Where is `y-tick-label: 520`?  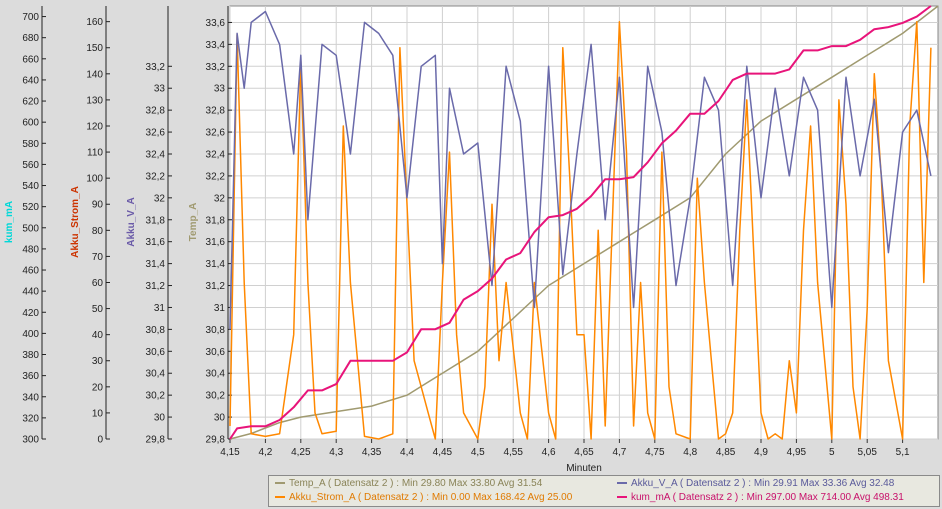 y-tick-label: 520 is located at coordinates (30, 207).